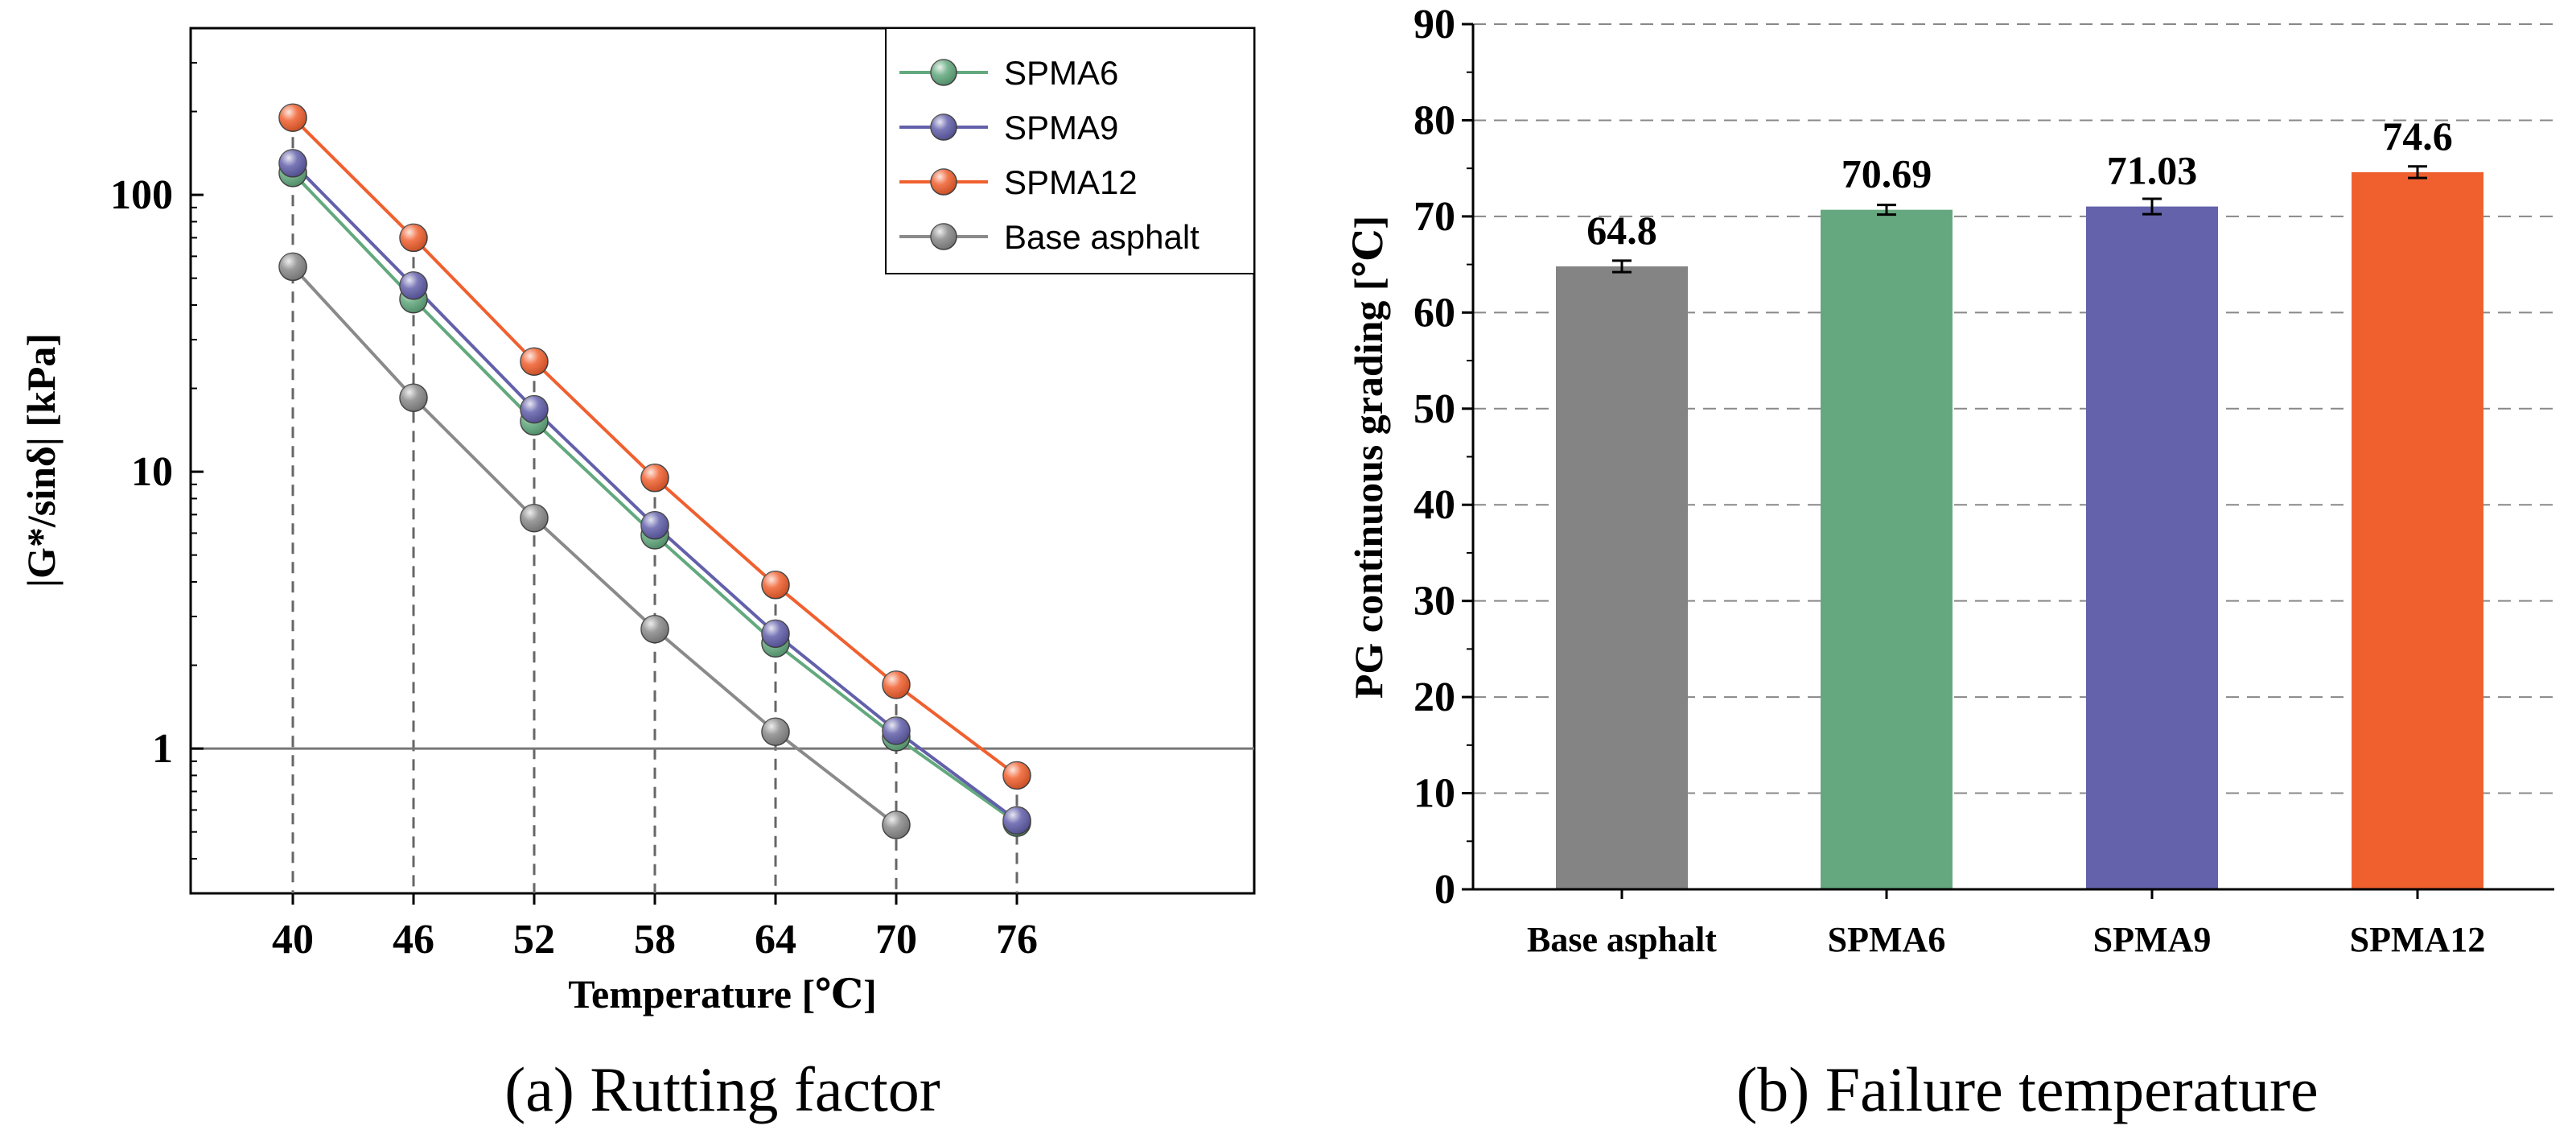  Describe the element at coordinates (2006, 924) in the screenshot. I see `category-labels: Base asphalt SPMA6 SPMA9 SPMA12` at that location.